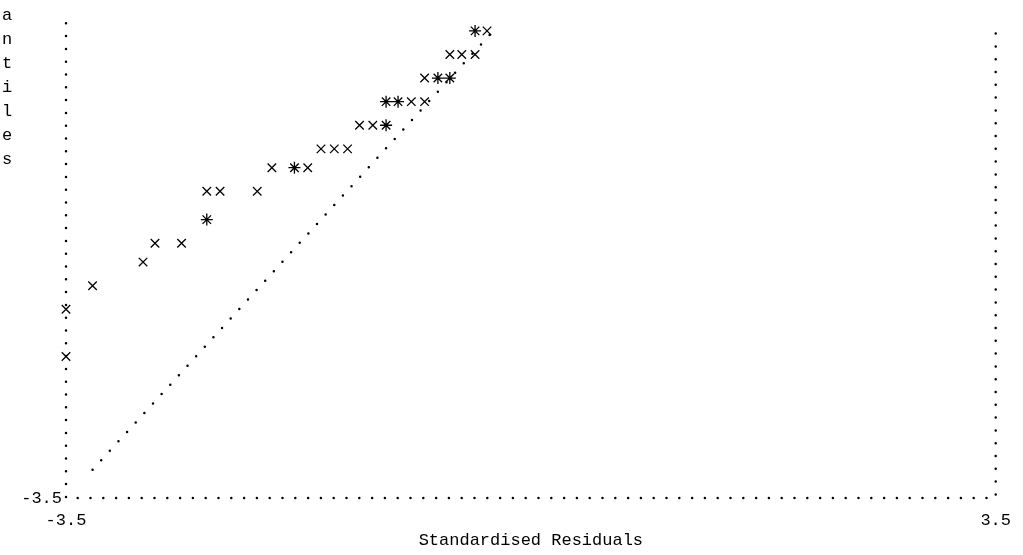 The width and height of the screenshot is (1023, 555). I want to click on y-axis-title: antiles, so click(7, 88).